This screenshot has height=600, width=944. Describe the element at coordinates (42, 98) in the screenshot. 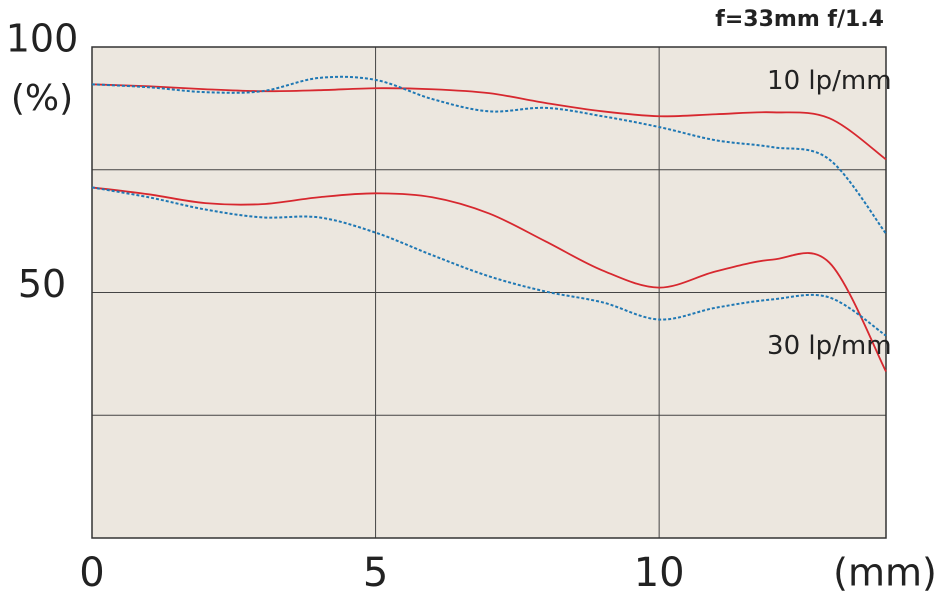

I see `y-axis-label: (%)` at that location.